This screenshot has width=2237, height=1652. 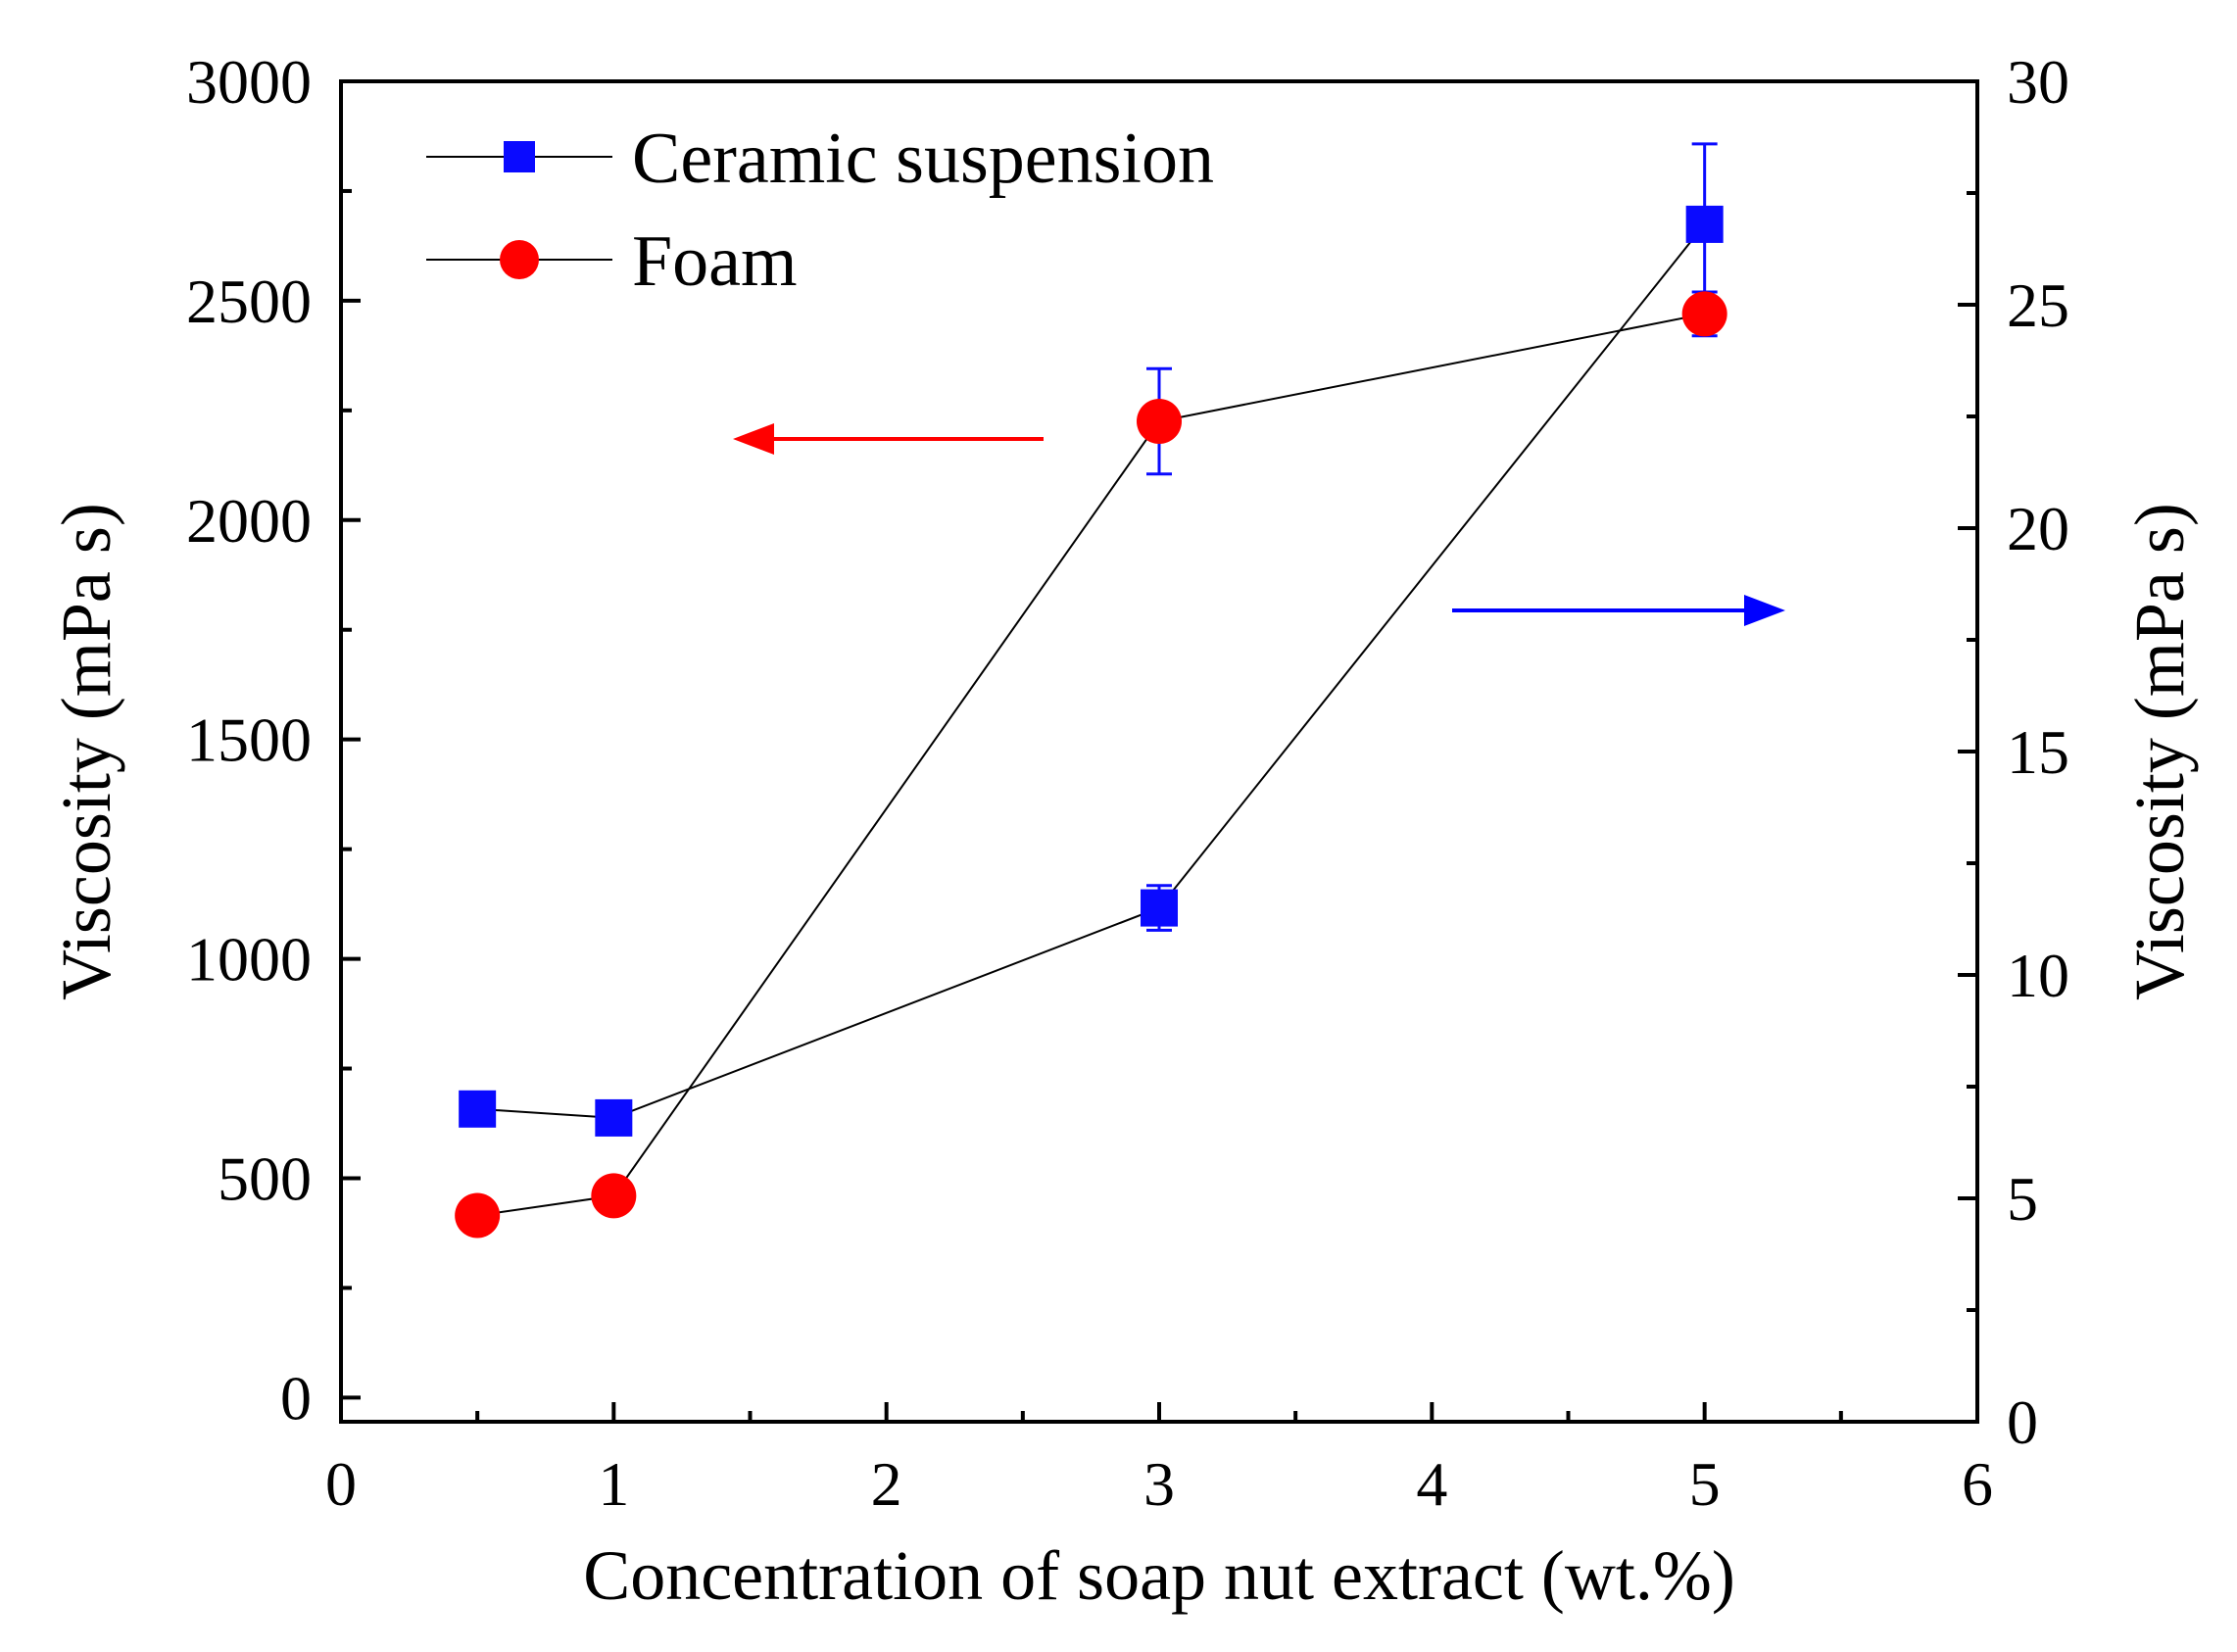 What do you see at coordinates (519, 260) in the screenshot?
I see `legend-marker-foam` at bounding box center [519, 260].